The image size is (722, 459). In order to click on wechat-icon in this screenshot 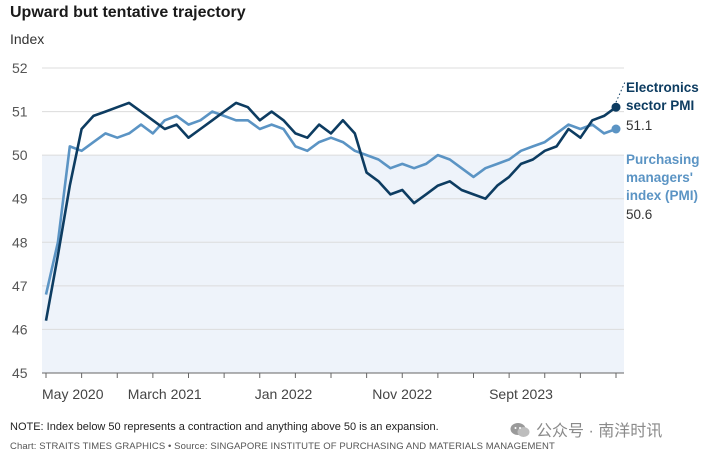, I will do `click(520, 430)`.